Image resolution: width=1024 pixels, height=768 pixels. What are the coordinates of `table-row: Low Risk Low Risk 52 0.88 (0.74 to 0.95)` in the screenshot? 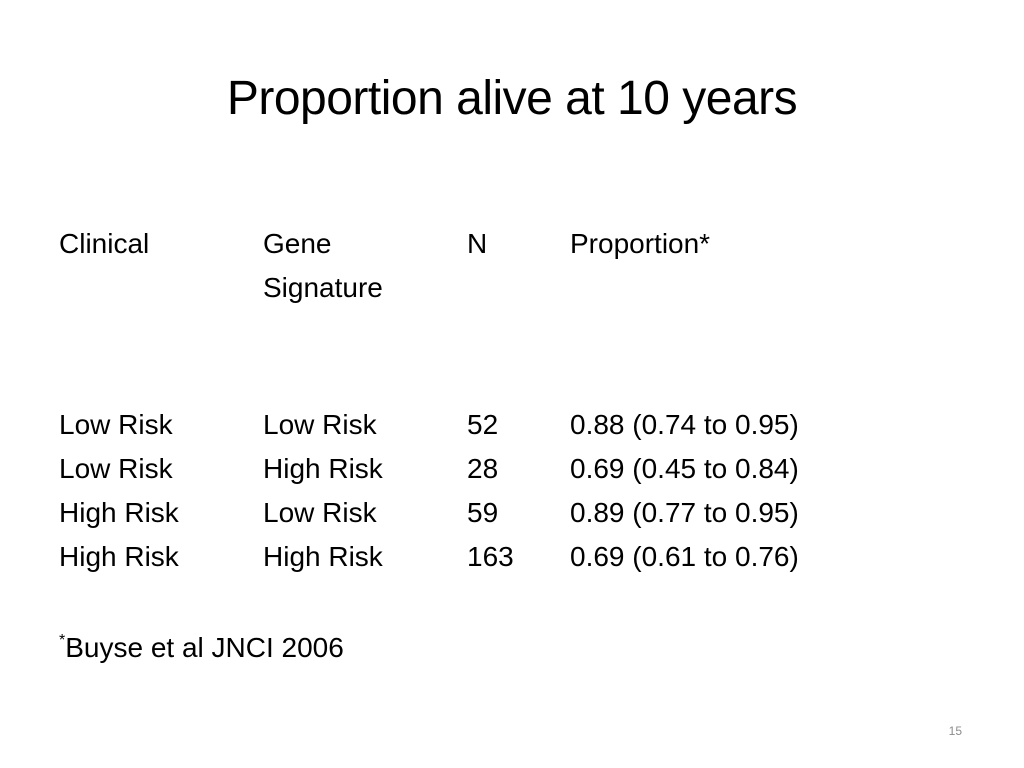 It's located at (464, 425).